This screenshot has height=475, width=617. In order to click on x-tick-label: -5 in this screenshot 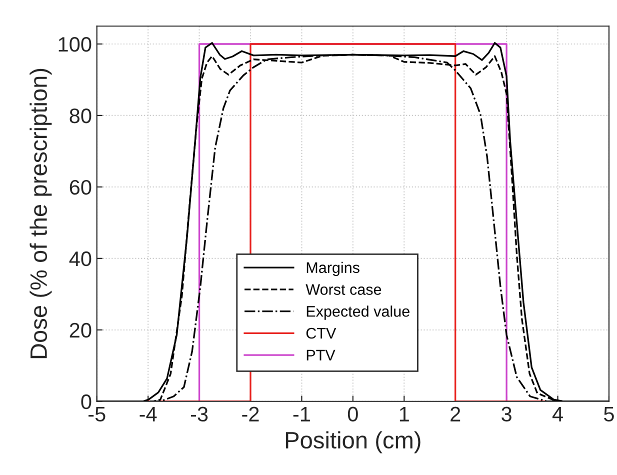, I will do `click(97, 414)`.